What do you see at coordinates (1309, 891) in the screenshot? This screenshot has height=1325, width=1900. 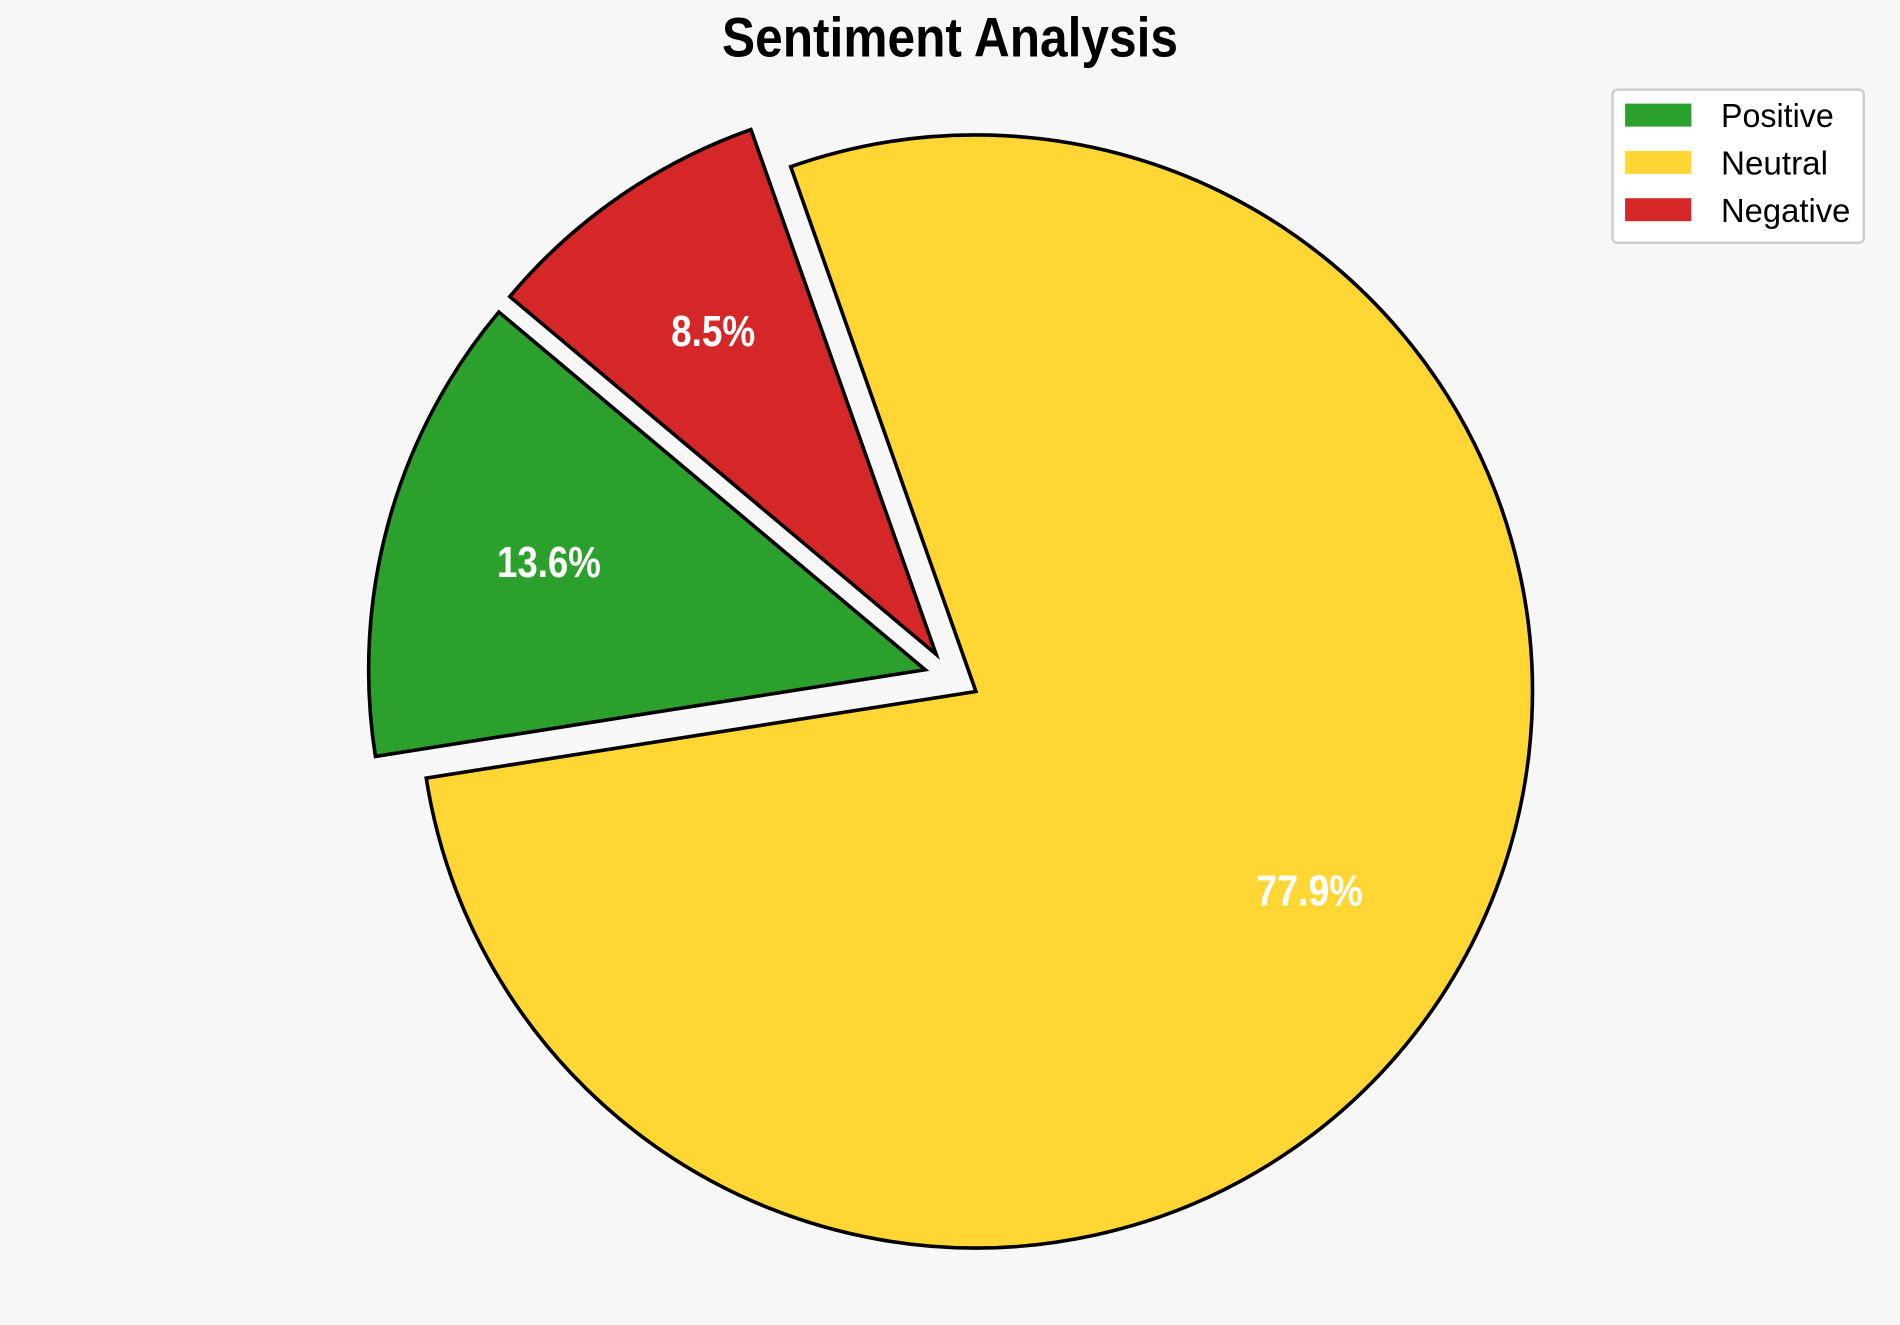 I see `svg-text: 77.9%` at bounding box center [1309, 891].